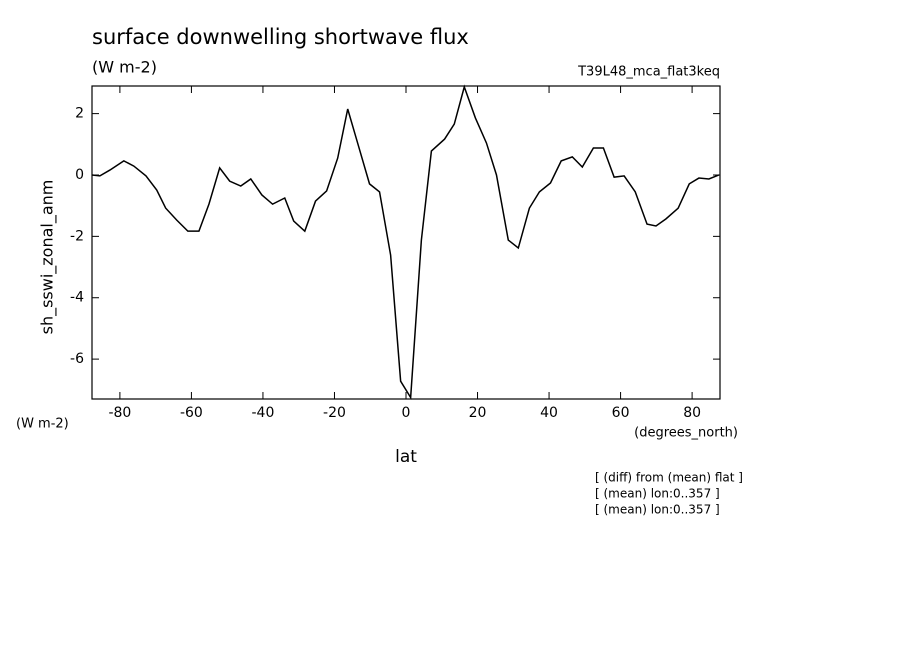 The height and width of the screenshot is (654, 904). I want to click on x-tick-label: 0, so click(406, 413).